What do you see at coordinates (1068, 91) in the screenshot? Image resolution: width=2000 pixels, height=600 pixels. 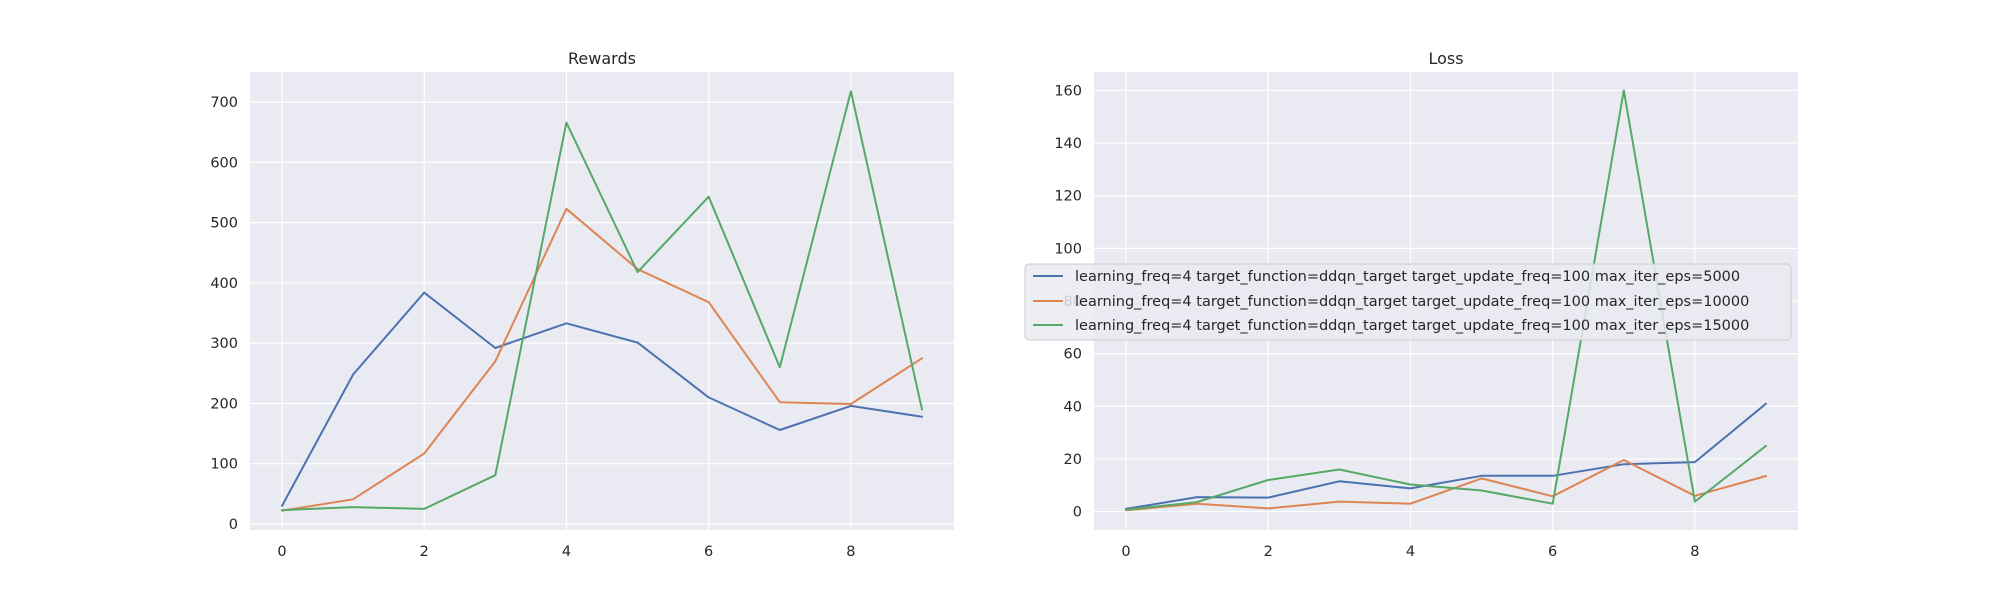 I see `loss-ytick-label-160: 160` at bounding box center [1068, 91].